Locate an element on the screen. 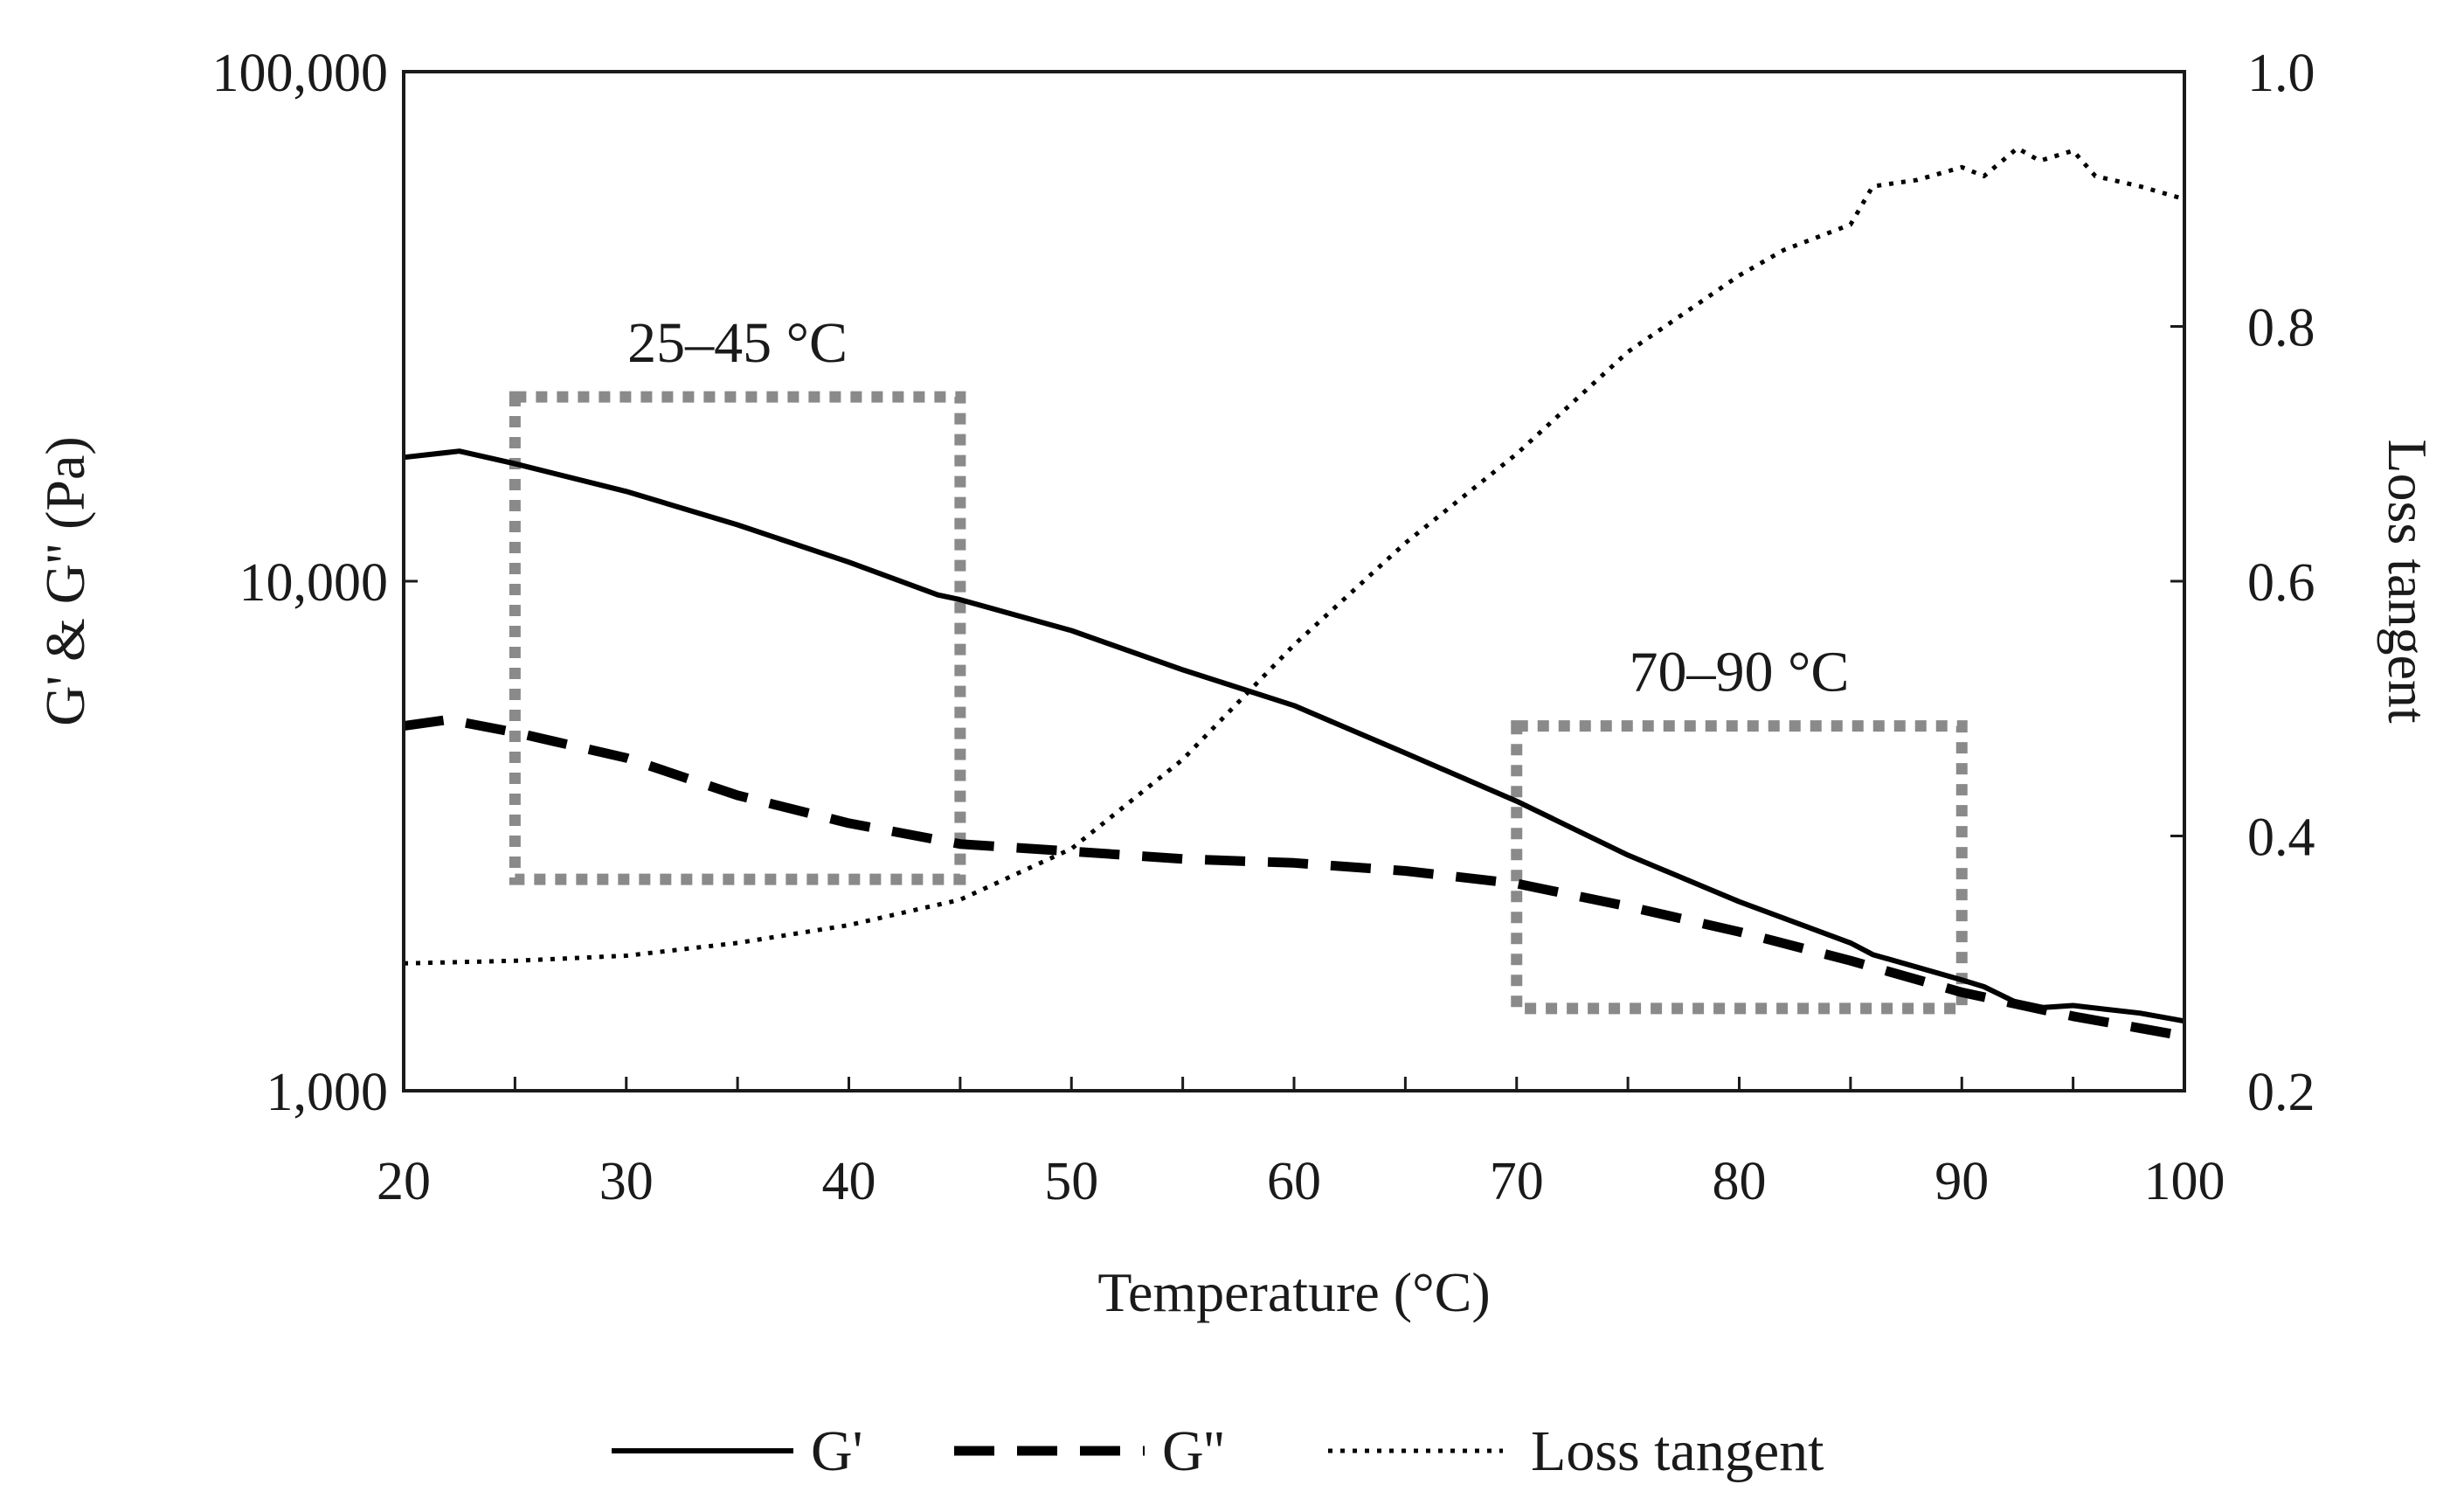 The height and width of the screenshot is (1512, 2464). y-right-tick-label: 0.2 is located at coordinates (2281, 1092).